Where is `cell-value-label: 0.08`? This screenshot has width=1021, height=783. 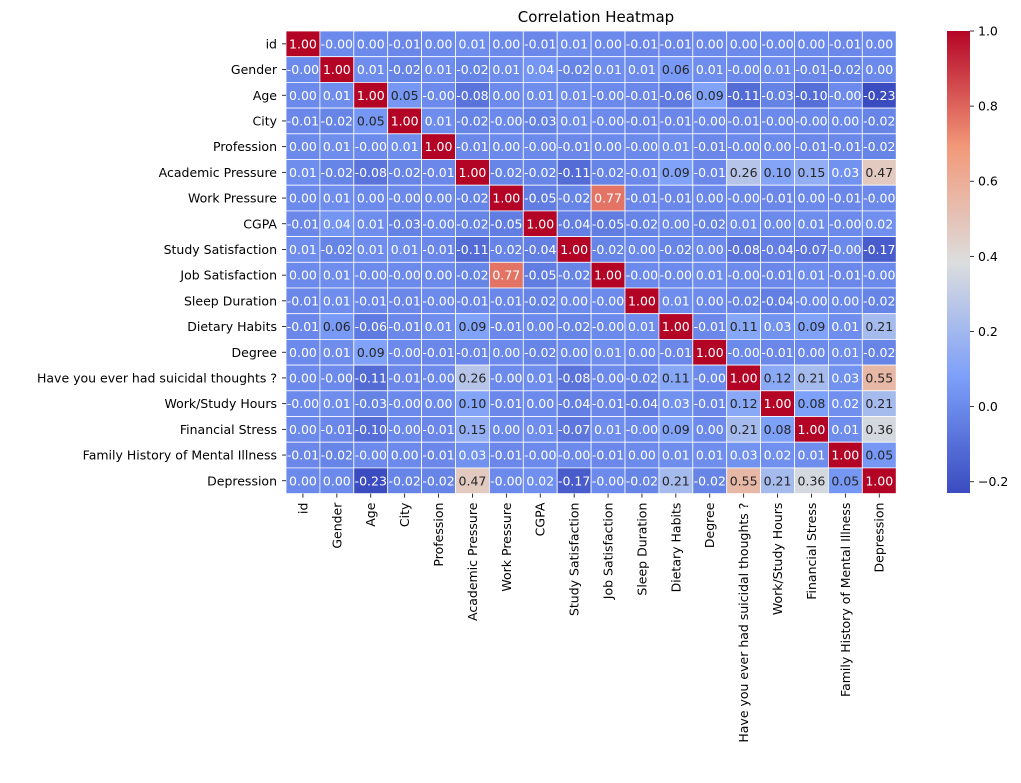 cell-value-label: 0.08 is located at coordinates (778, 429).